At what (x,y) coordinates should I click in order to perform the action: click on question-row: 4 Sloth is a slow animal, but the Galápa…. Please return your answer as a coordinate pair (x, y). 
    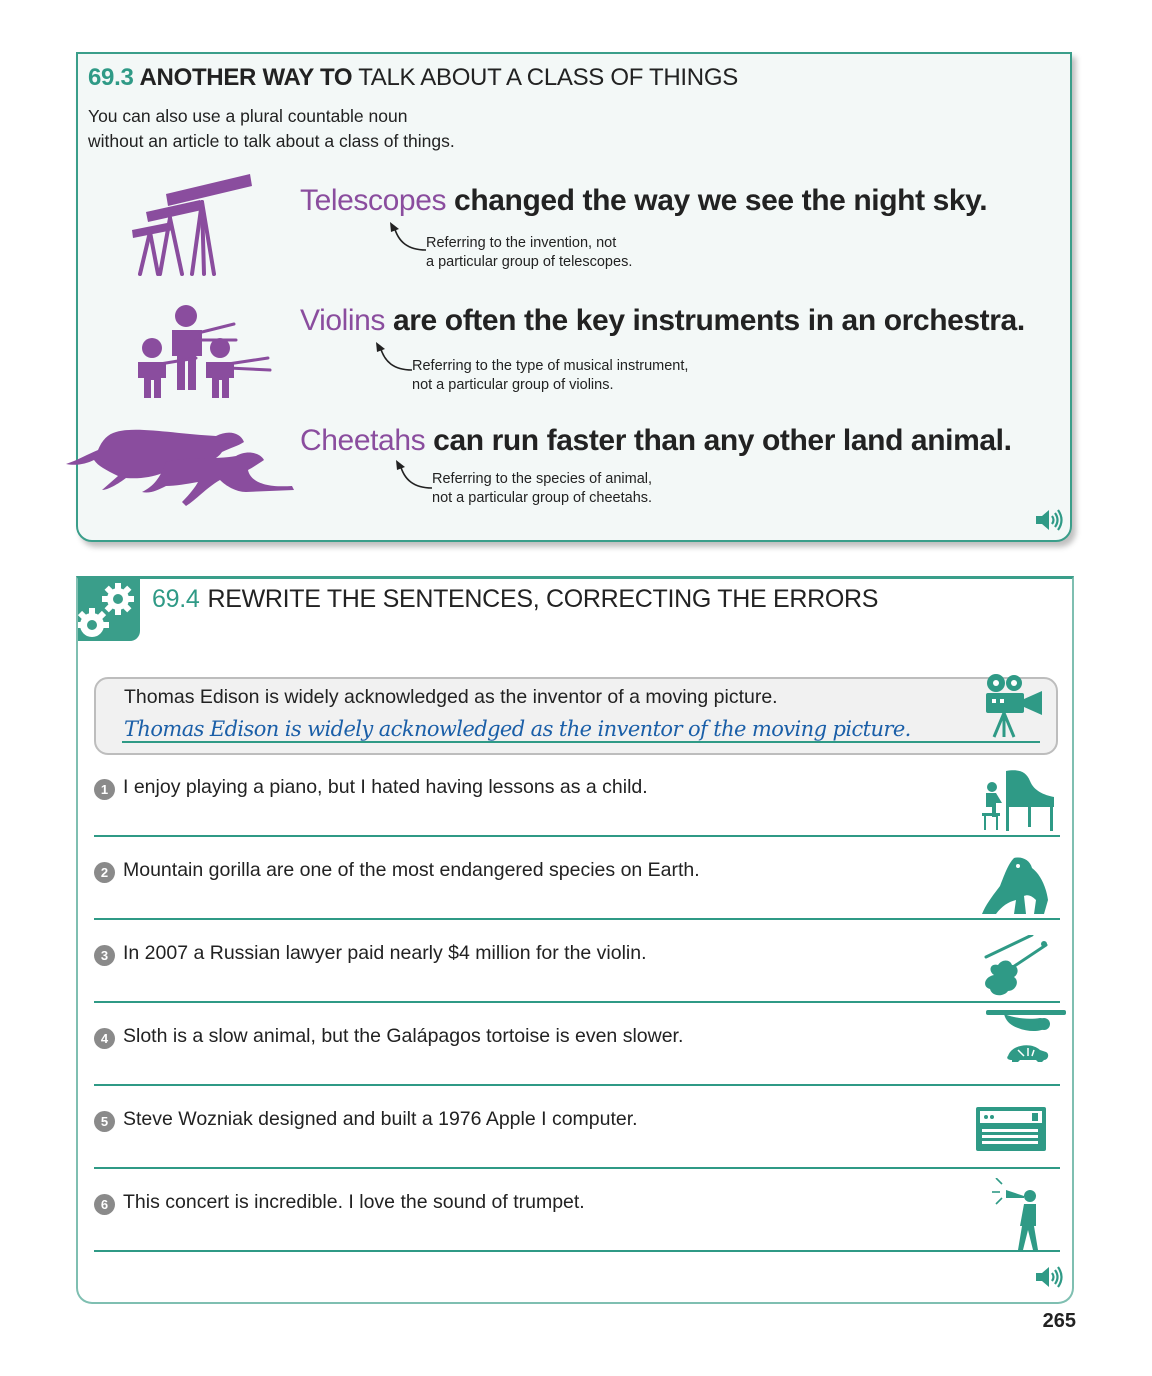
    Looking at the image, I should click on (580, 1060).